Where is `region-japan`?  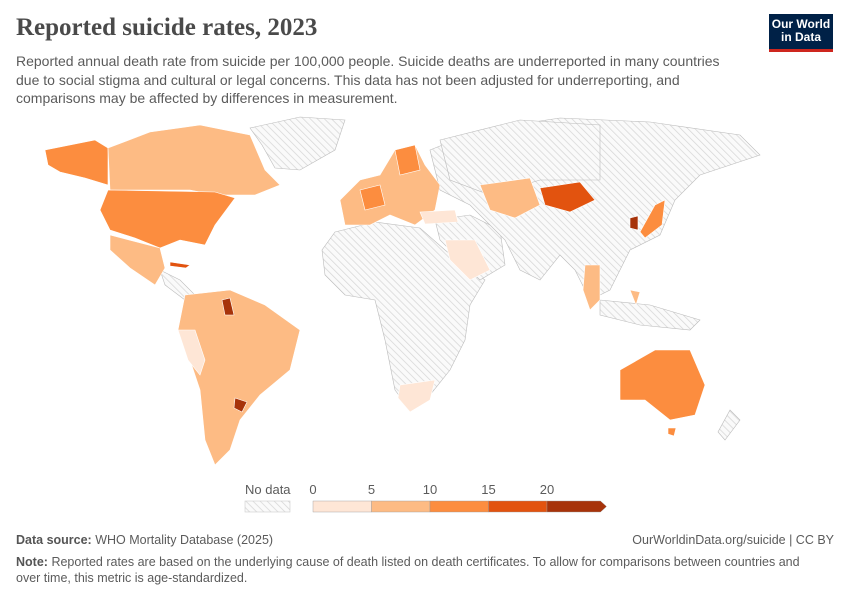
region-japan is located at coordinates (652, 219).